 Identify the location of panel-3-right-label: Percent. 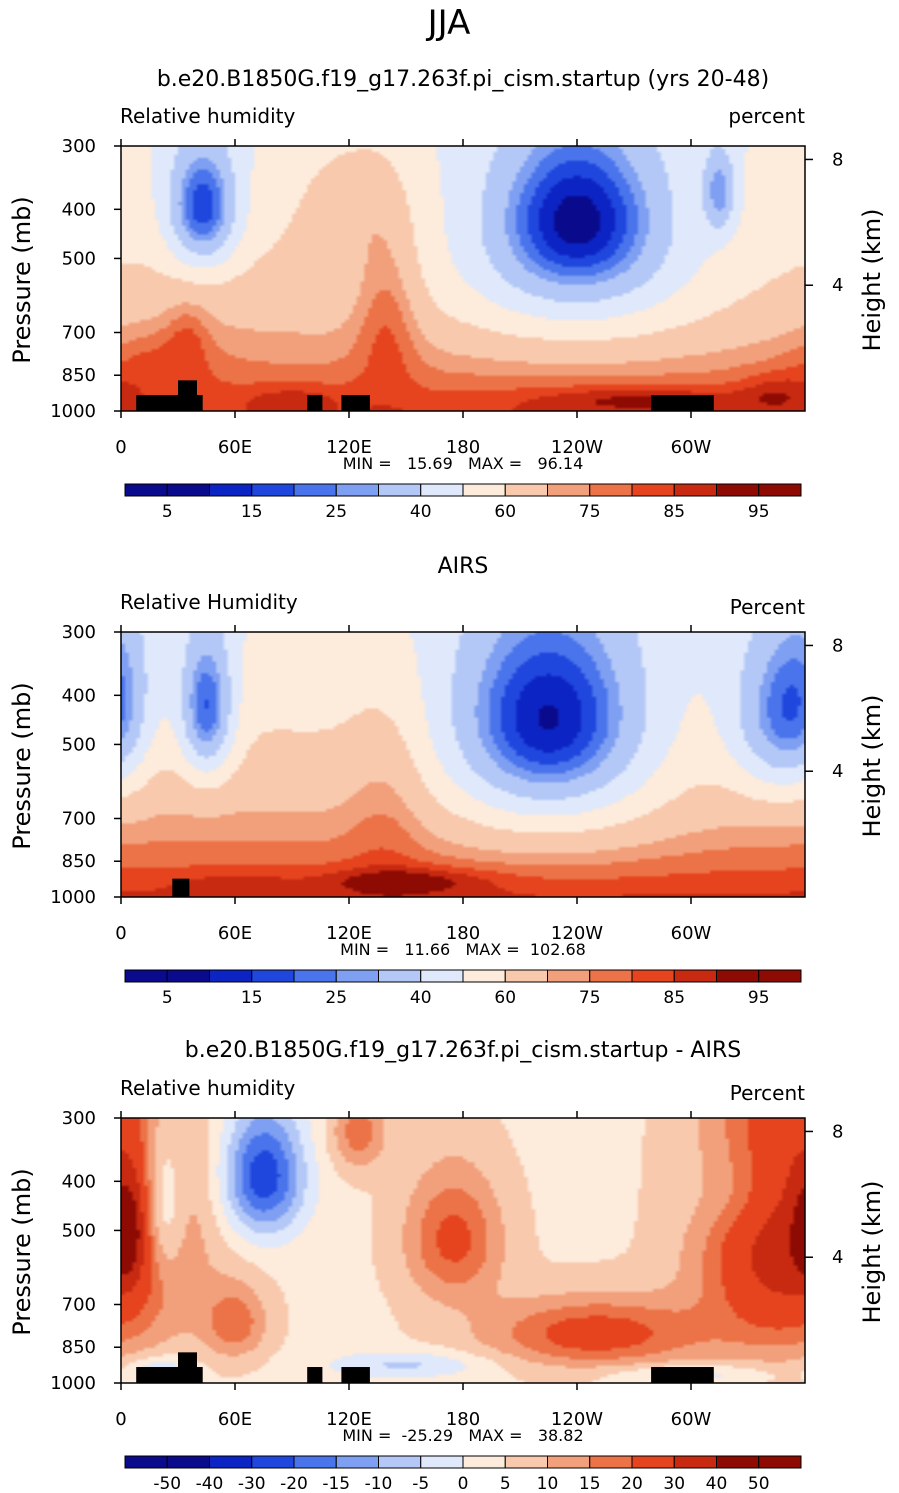
(767, 1093).